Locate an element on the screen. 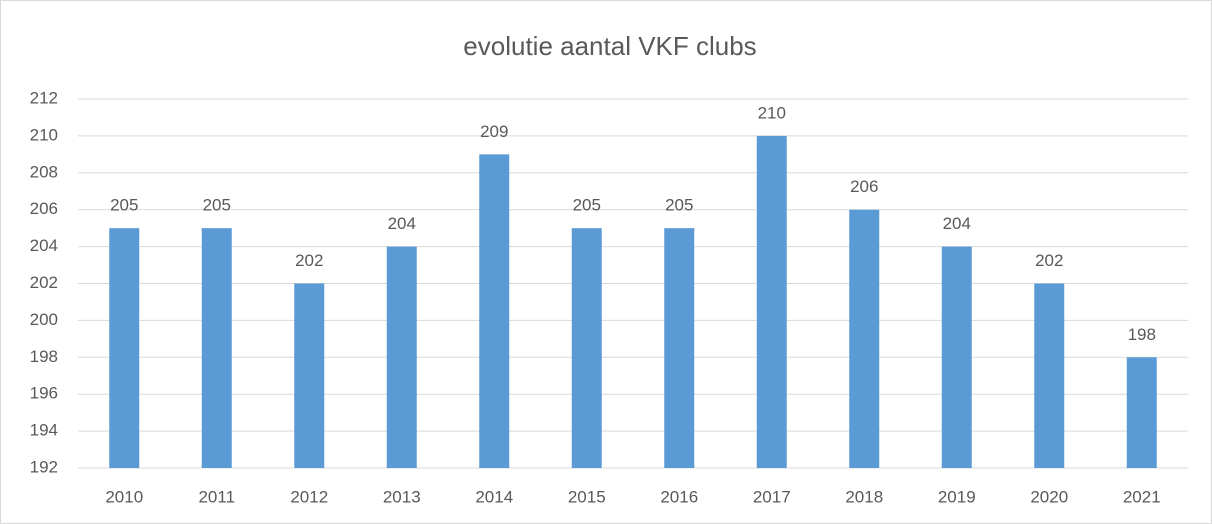 The image size is (1212, 524). data-label: 209 is located at coordinates (494, 131).